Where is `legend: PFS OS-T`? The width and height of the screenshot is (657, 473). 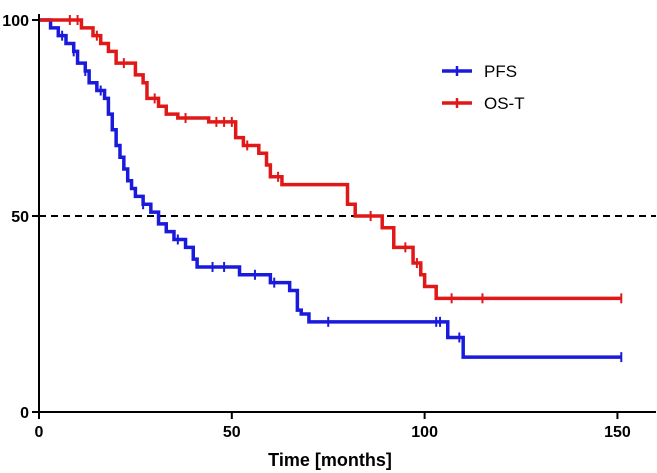 legend: PFS OS-T is located at coordinates (483, 87).